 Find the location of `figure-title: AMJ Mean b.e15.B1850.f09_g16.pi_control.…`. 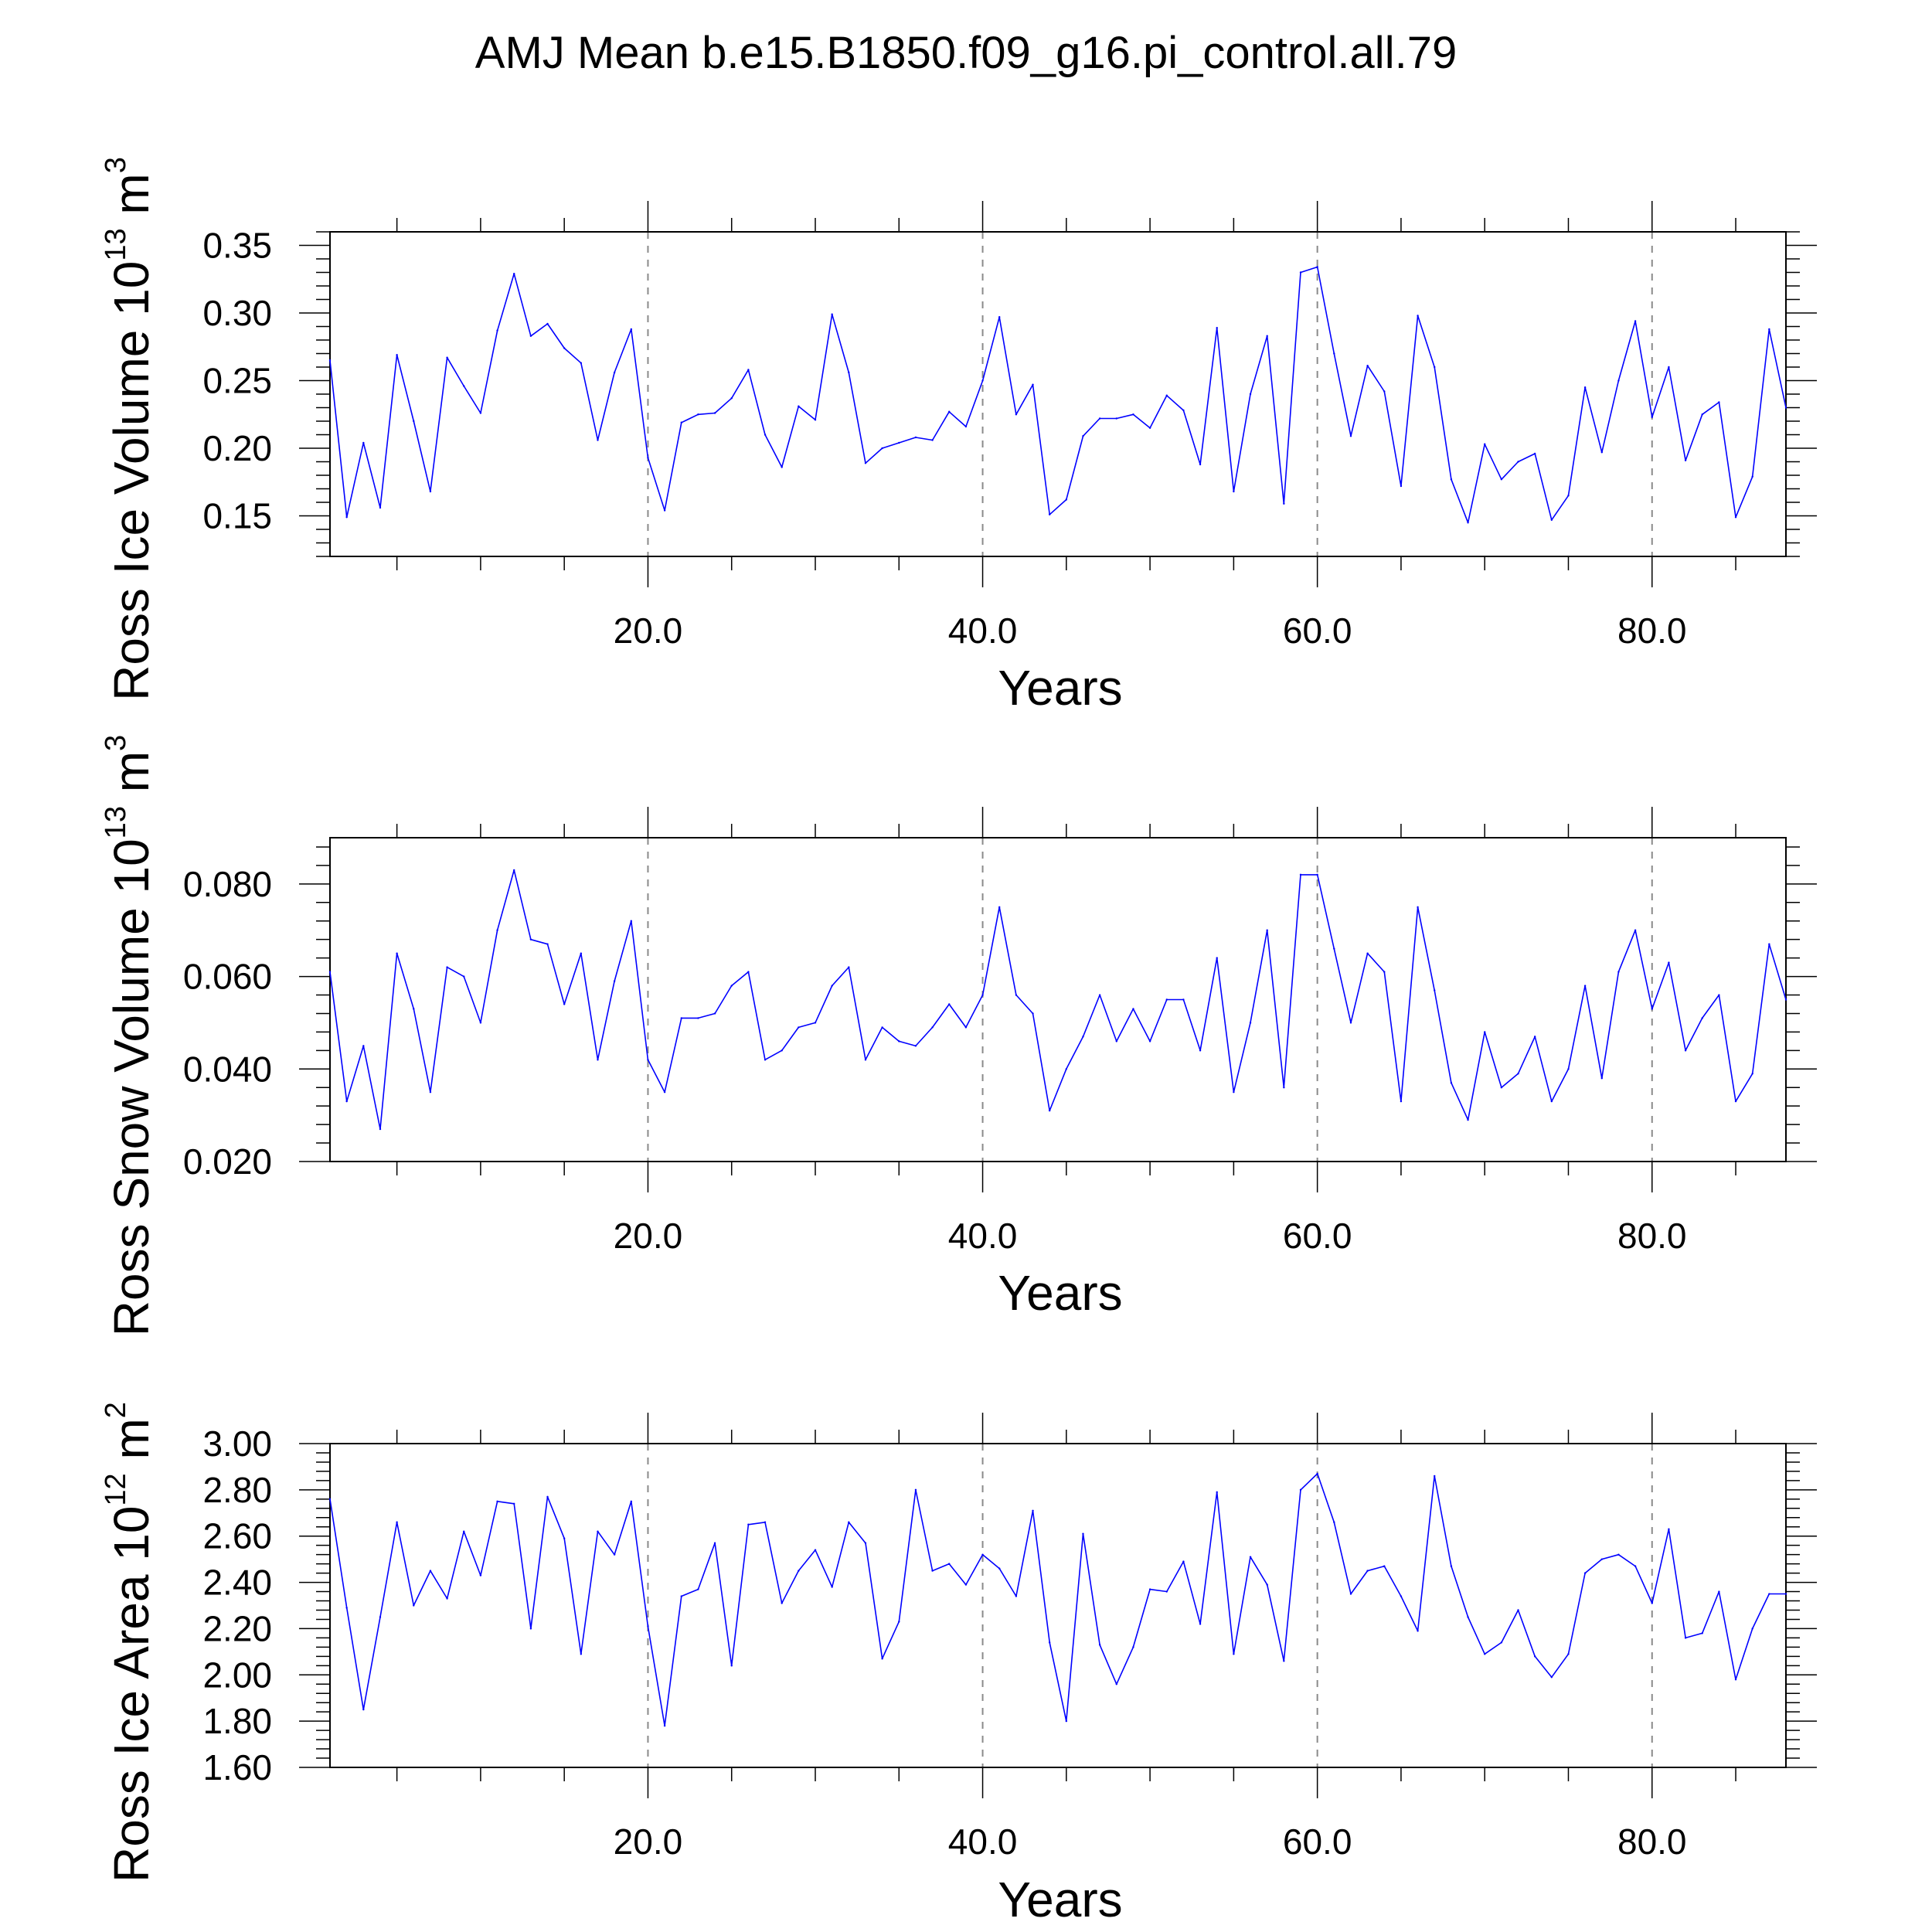

figure-title: AMJ Mean b.e15.B1850.f09_g16.pi_control.… is located at coordinates (966, 53).